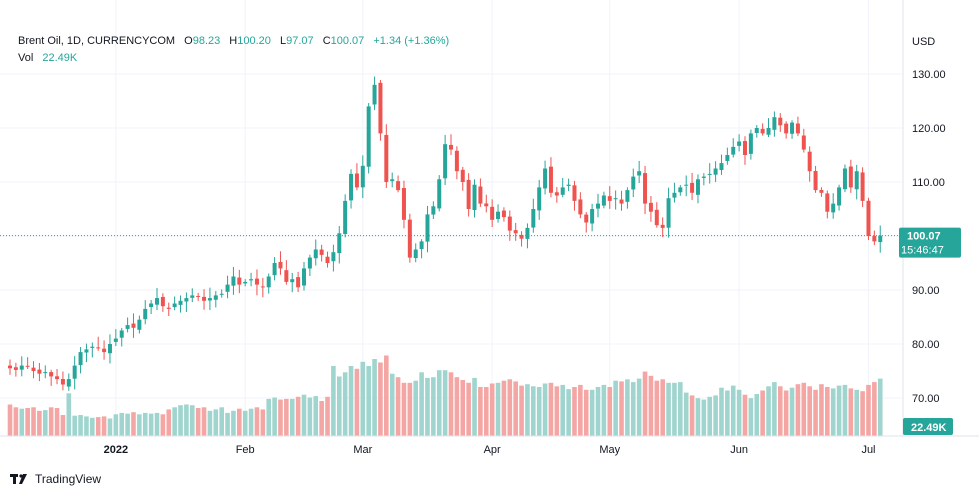 The width and height of the screenshot is (979, 498). Describe the element at coordinates (47, 58) in the screenshot. I see `volume-legend: Vol 22.49K` at that location.